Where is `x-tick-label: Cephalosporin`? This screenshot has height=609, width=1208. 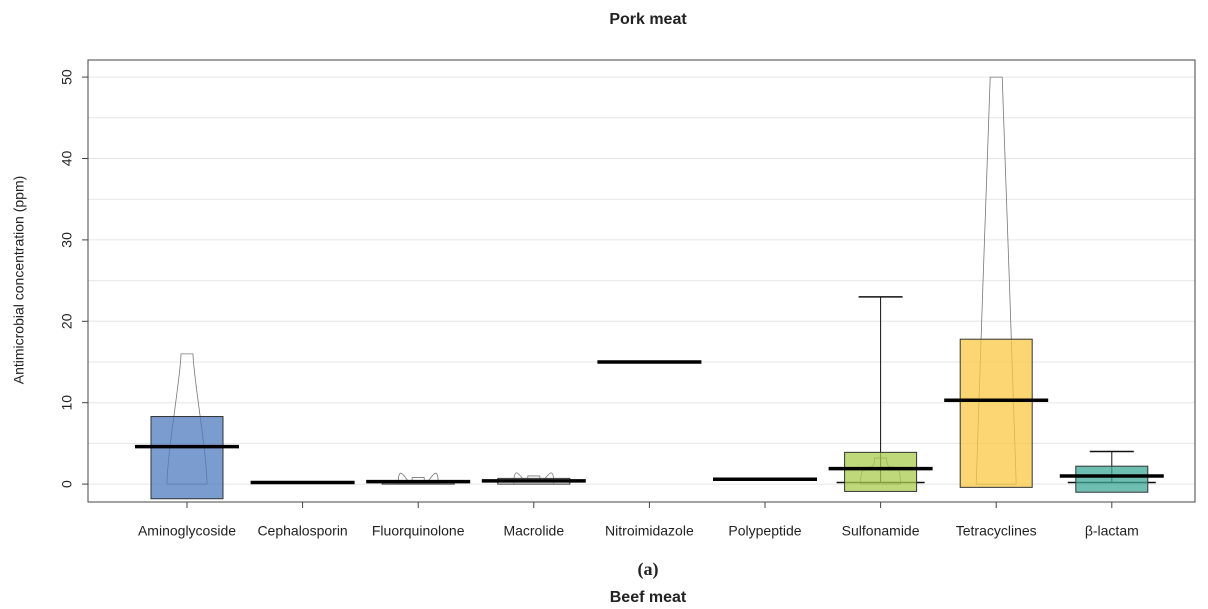 x-tick-label: Cephalosporin is located at coordinates (302, 531).